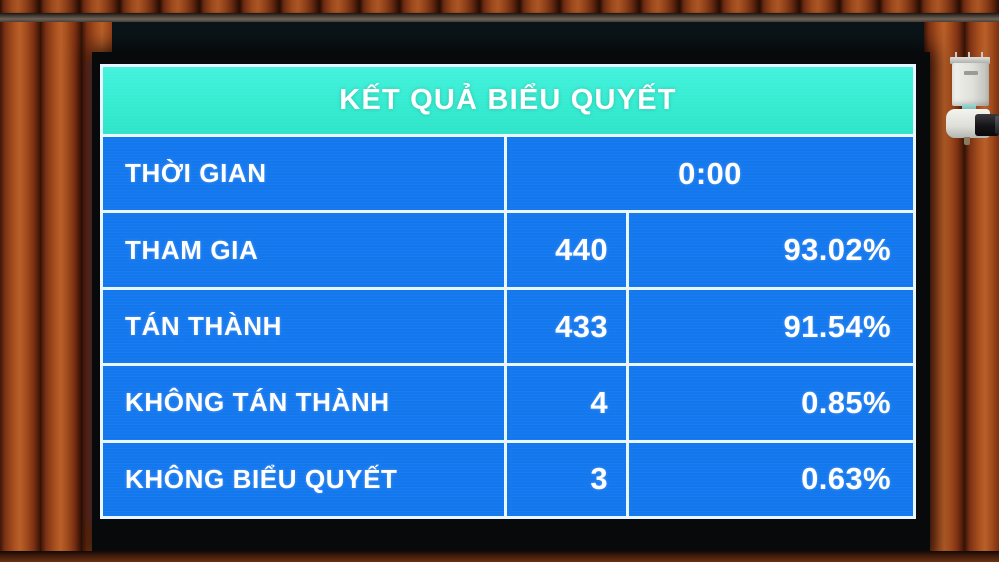 The image size is (999, 562). I want to click on wall-ledge, so click(499, 18).